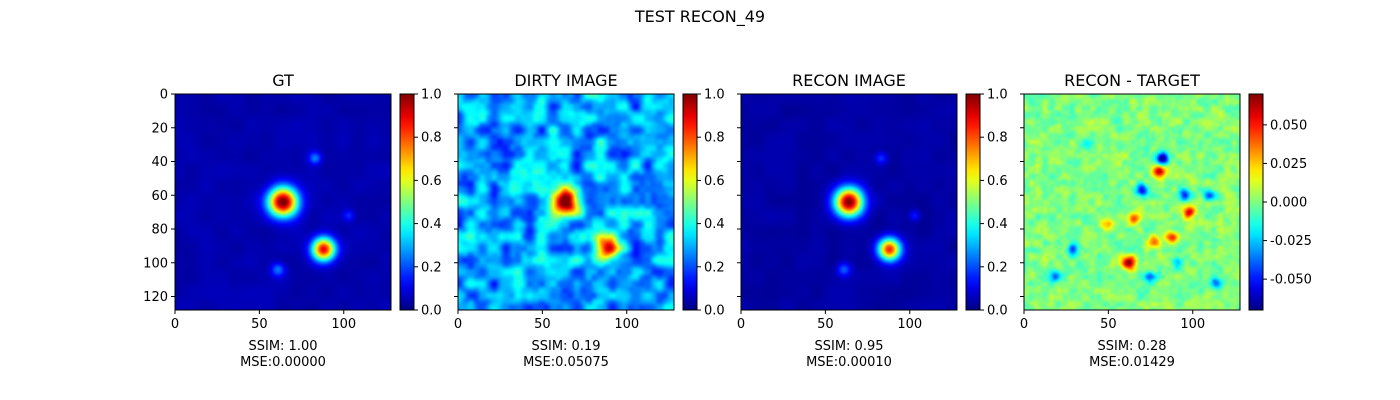 The image size is (1400, 400). What do you see at coordinates (1288, 203) in the screenshot?
I see `colorbar-tick-label: 0.000` at bounding box center [1288, 203].